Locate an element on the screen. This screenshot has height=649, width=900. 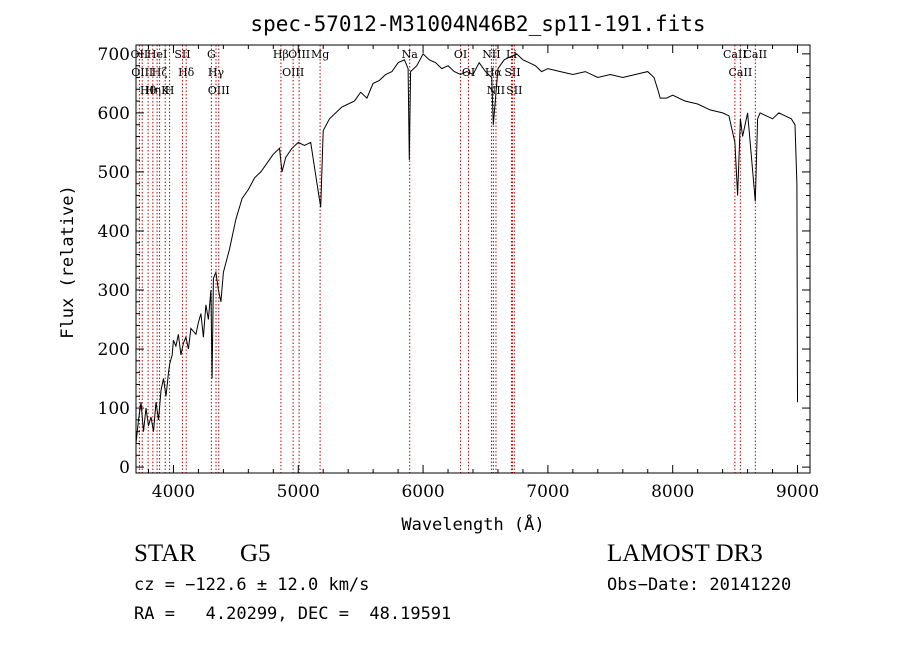
spectral-line-label: Hζ is located at coordinates (160, 72).